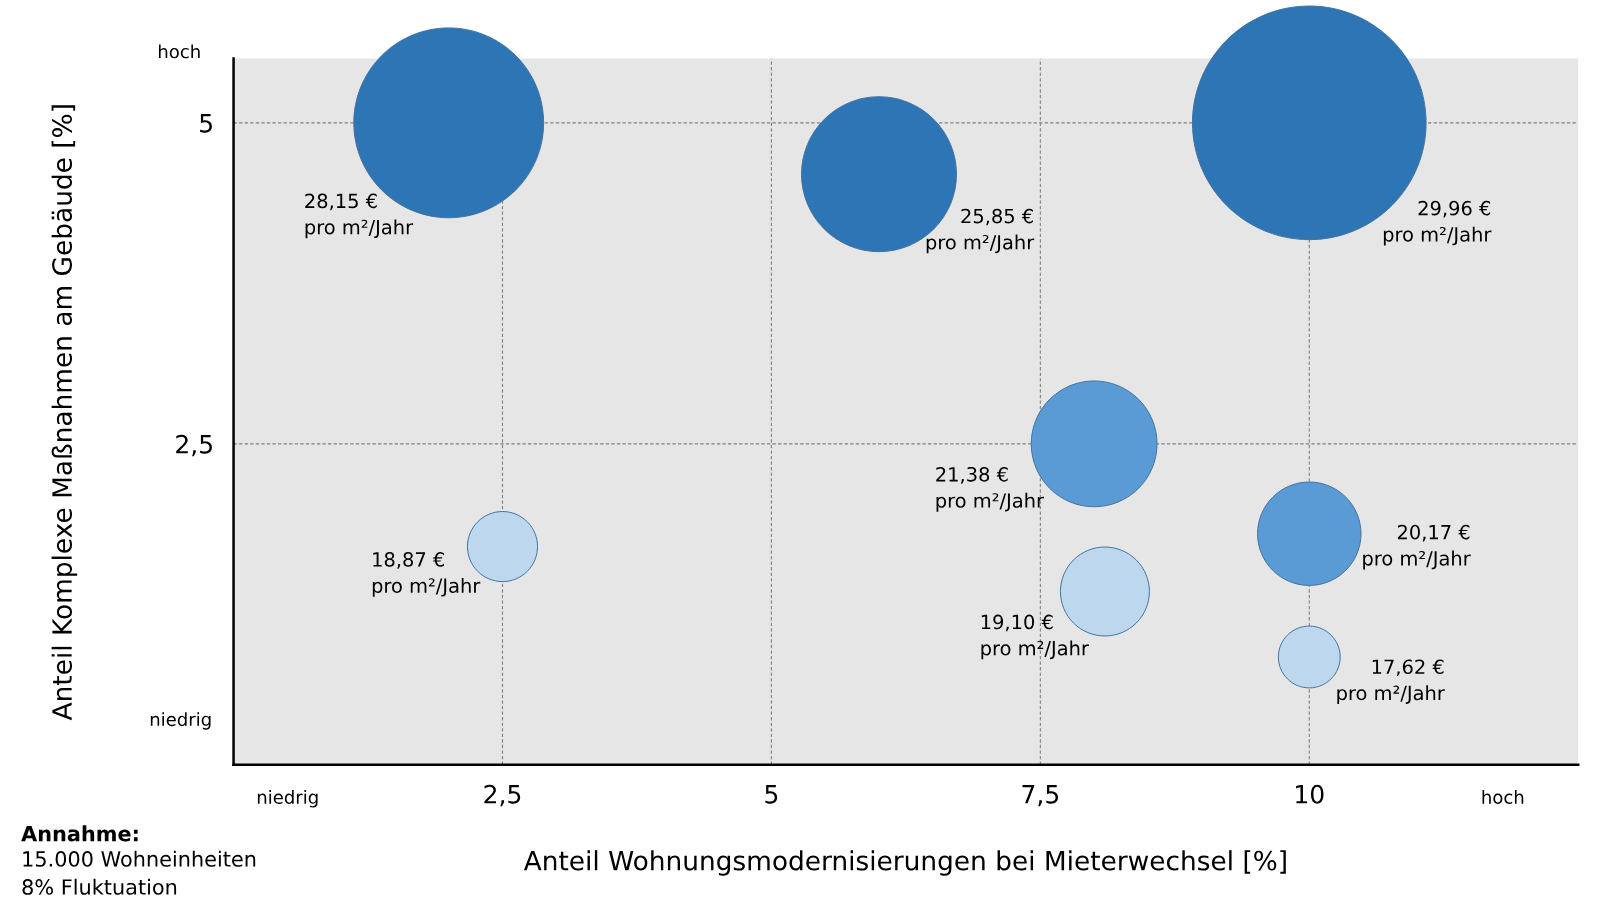 Image resolution: width=1622 pixels, height=916 pixels. What do you see at coordinates (359, 216) in the screenshot?
I see `annotation: 28,15 € pro m²/Jahr` at bounding box center [359, 216].